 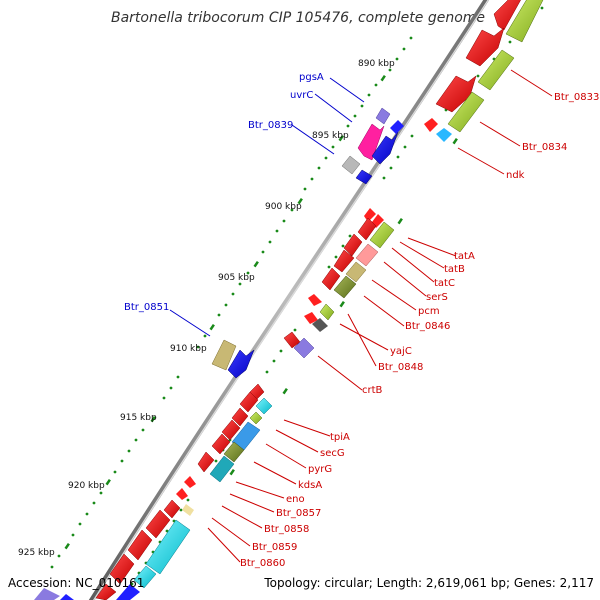 I want to click on gene-label-pyrg: pyrG, so click(x=320, y=469).